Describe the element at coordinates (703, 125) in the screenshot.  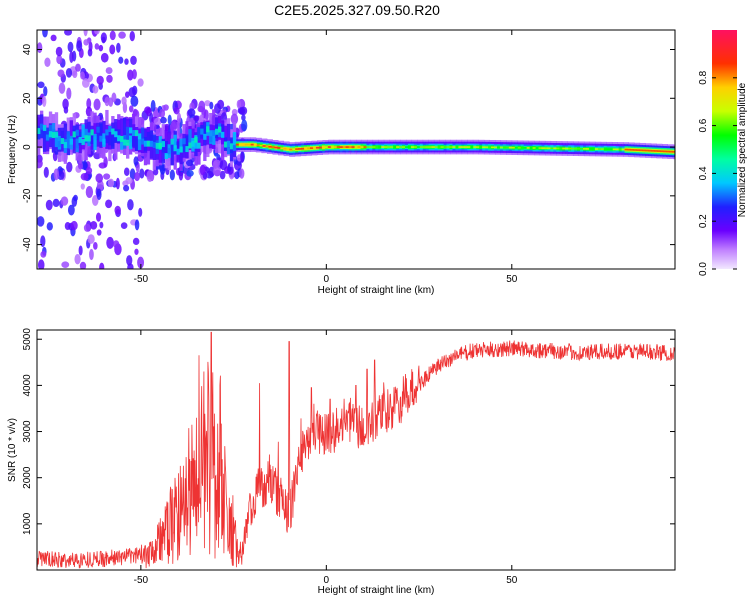
I see `colorbar-tick-label: 0.6` at that location.